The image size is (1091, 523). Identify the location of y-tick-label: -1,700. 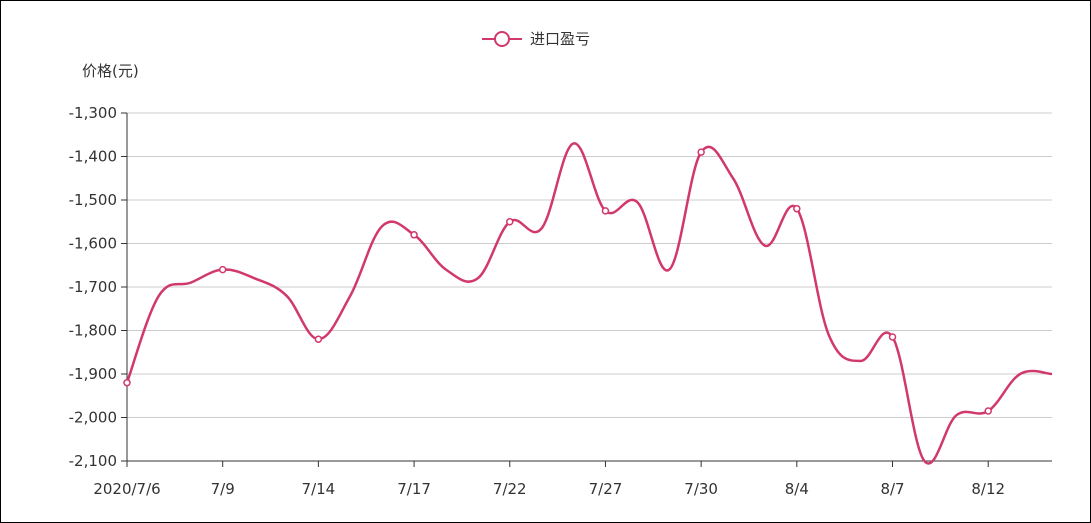
(93, 287).